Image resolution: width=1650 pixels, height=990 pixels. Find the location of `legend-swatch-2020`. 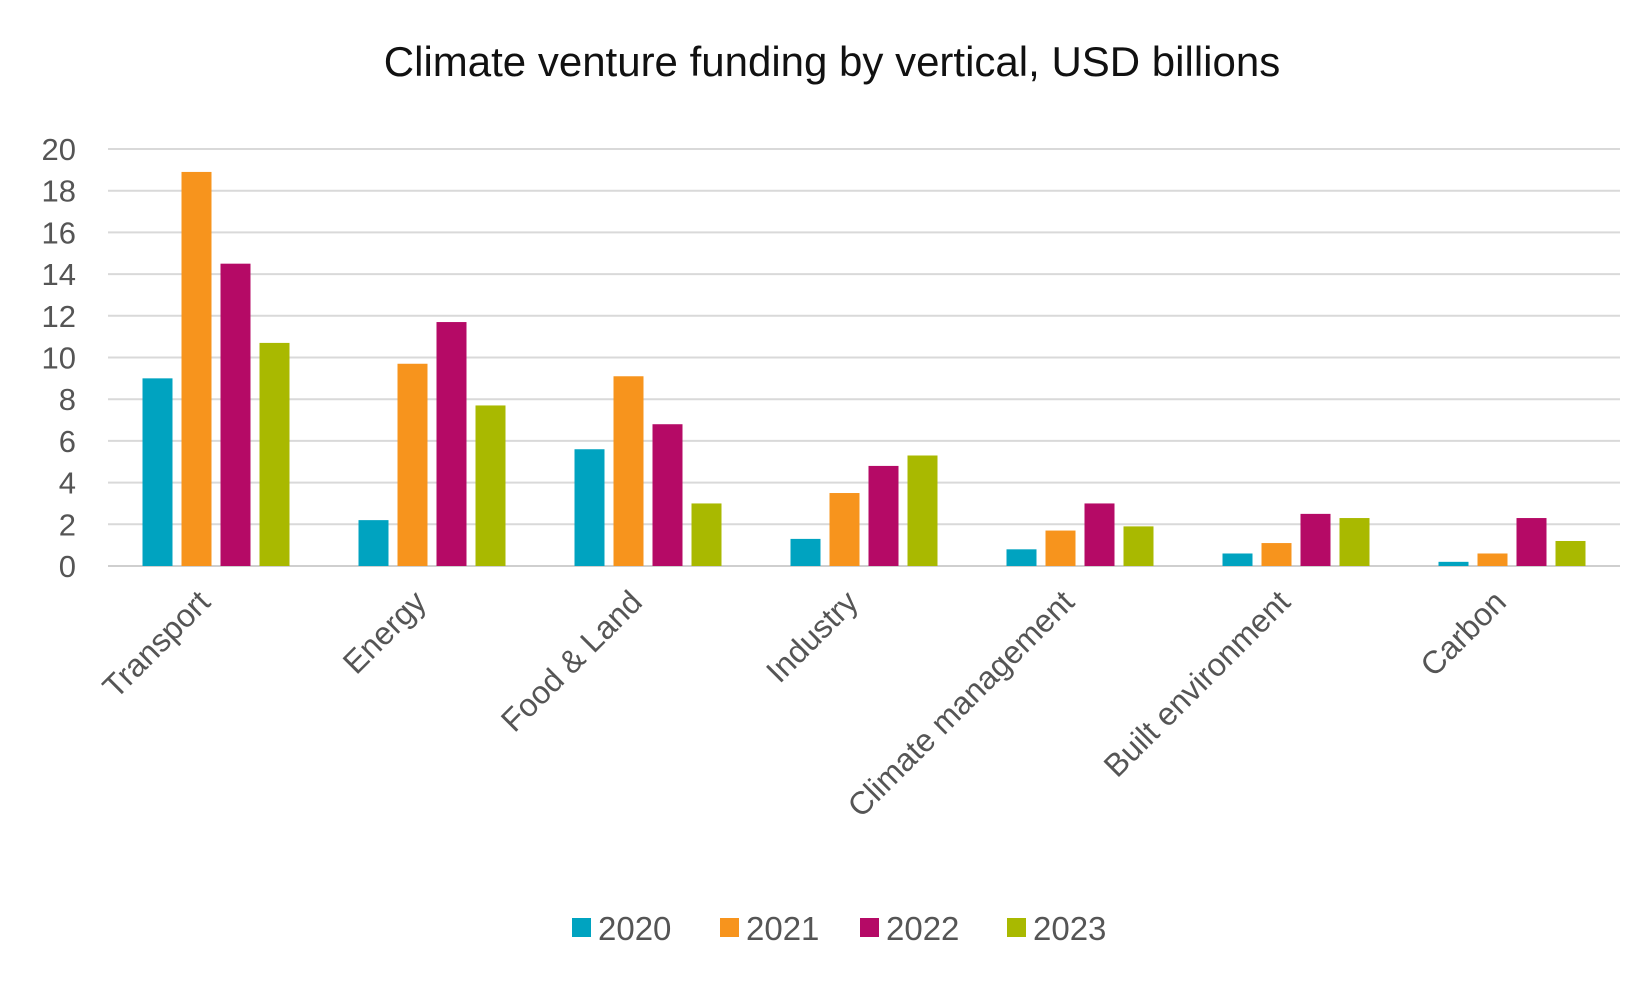

legend-swatch-2020 is located at coordinates (581, 927).